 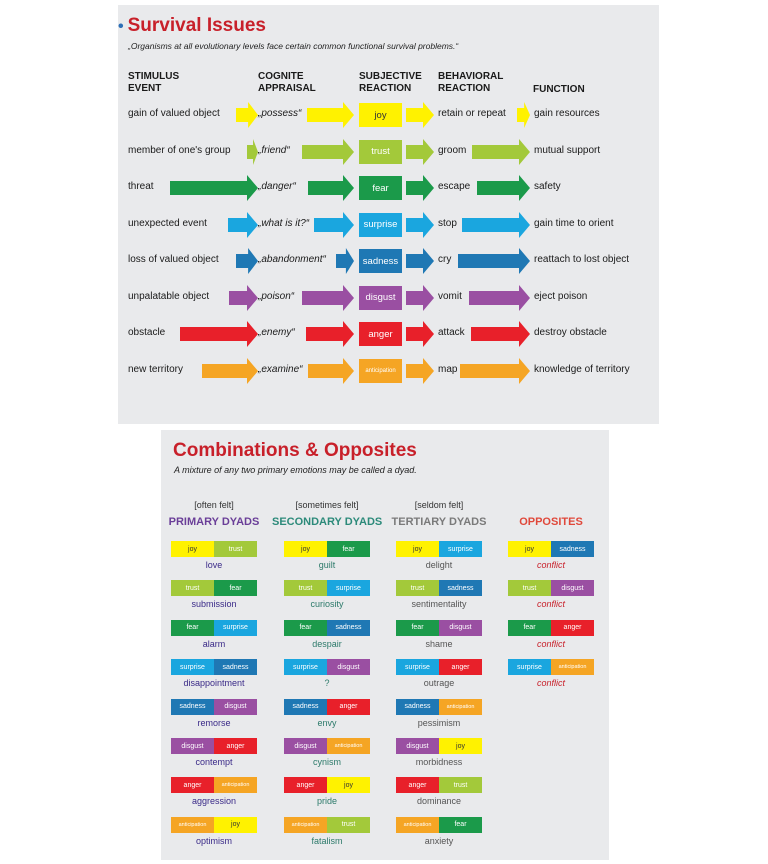 What do you see at coordinates (327, 840) in the screenshot?
I see `dyad-label: fatalism` at bounding box center [327, 840].